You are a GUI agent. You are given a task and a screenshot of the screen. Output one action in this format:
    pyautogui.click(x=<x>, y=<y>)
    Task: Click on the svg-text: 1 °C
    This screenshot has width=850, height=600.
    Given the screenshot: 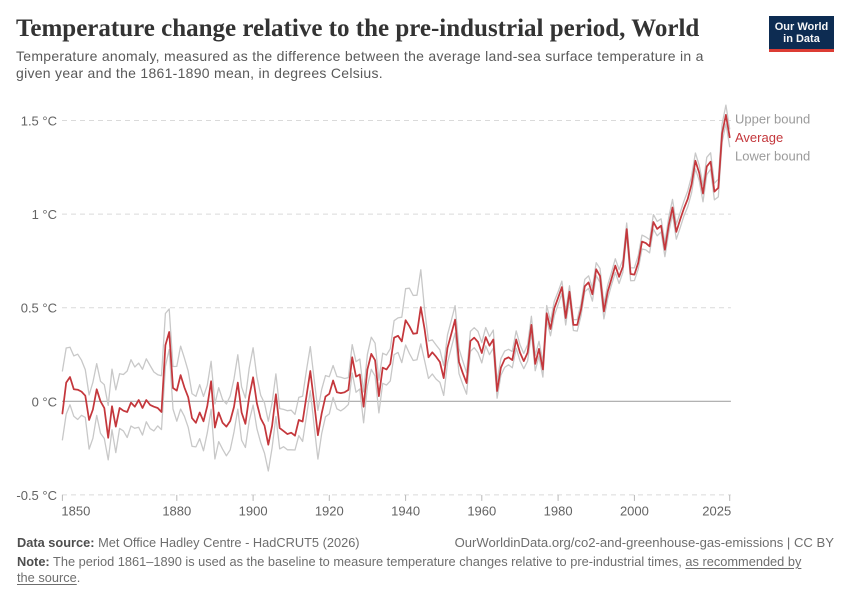 What is the action you would take?
    pyautogui.click(x=44, y=214)
    